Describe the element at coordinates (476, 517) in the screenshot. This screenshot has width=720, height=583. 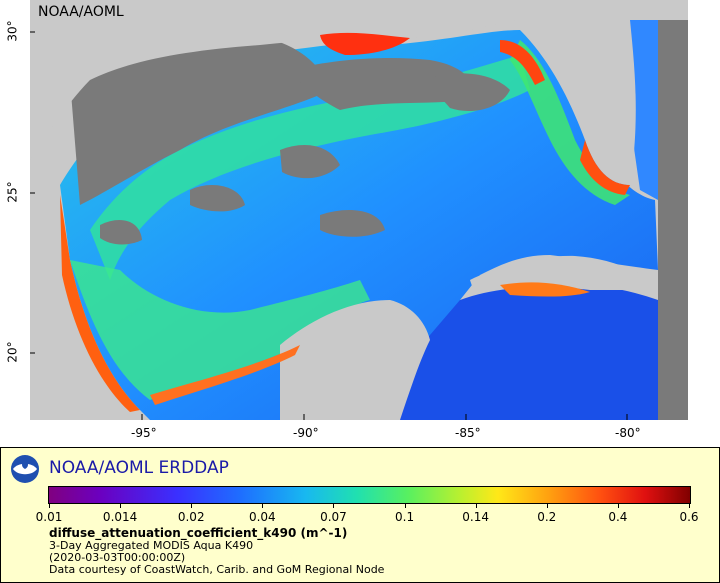
I see `colorbar-label: 0.14` at that location.